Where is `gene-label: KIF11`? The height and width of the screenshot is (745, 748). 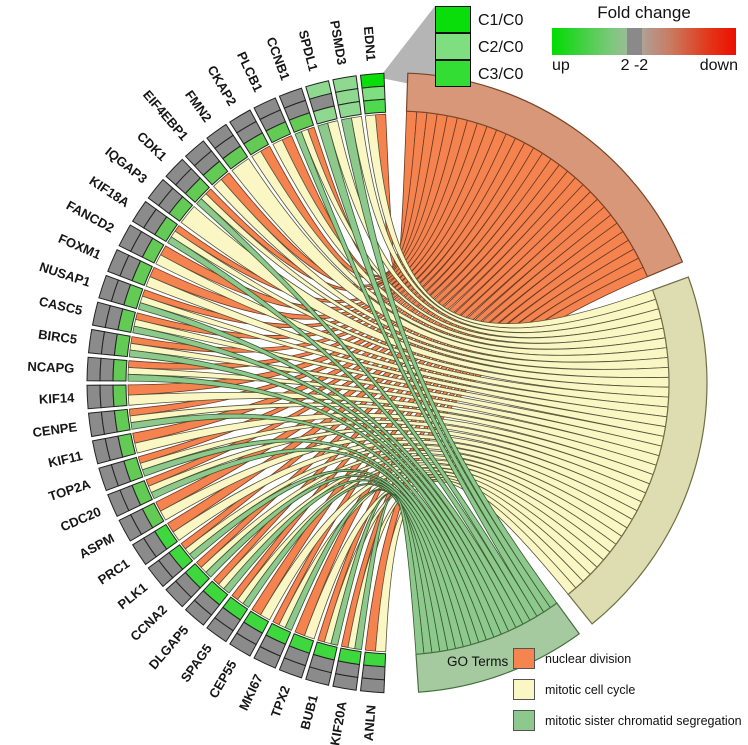 gene-label: KIF11 is located at coordinates (65, 459).